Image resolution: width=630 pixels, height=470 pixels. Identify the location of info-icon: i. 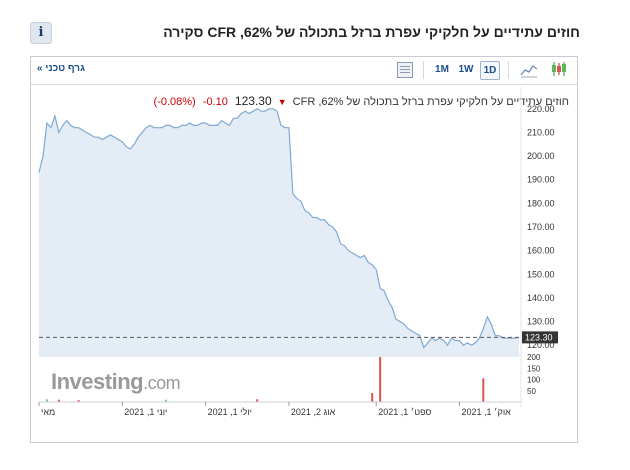
(41, 33).